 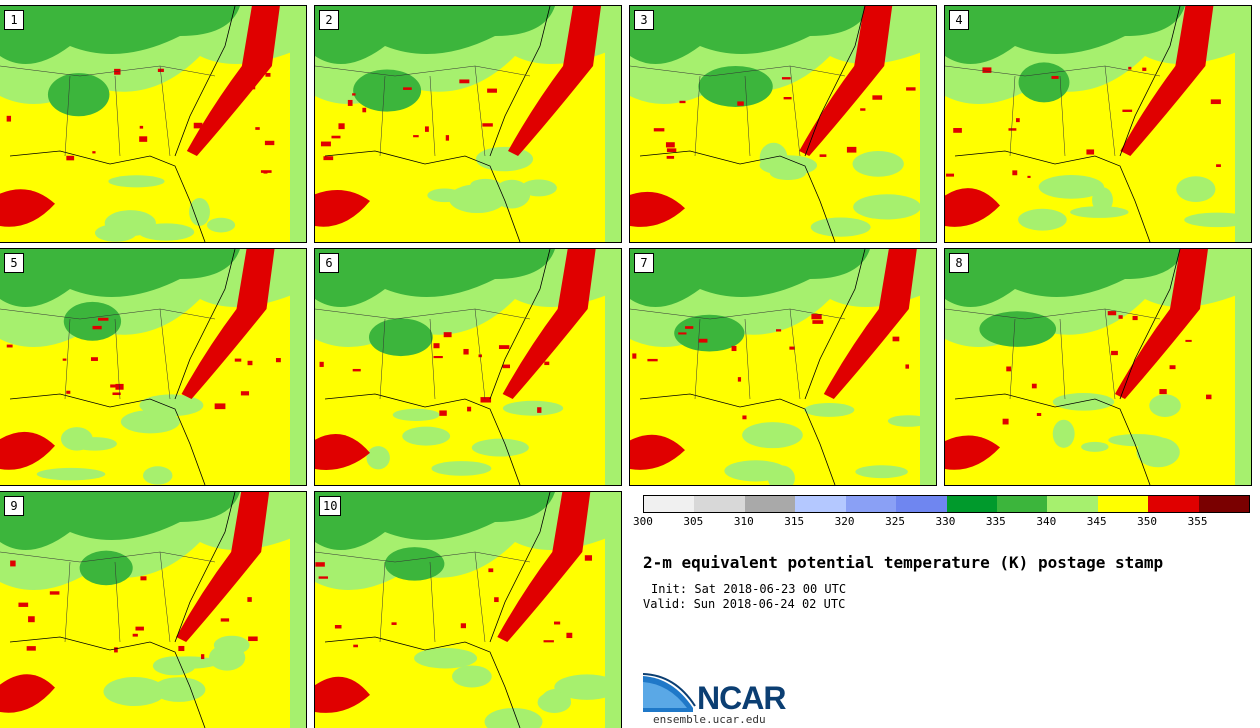 I want to click on logo-name: NCAR, so click(x=741, y=698).